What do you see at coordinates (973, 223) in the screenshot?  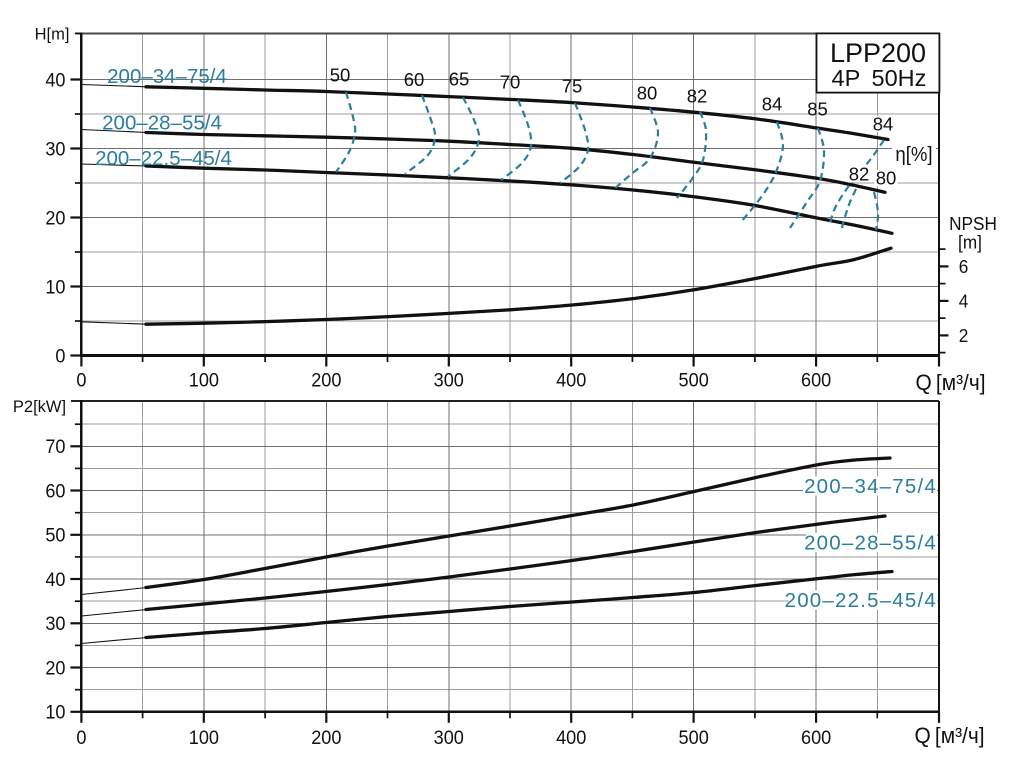 I see `svg-text: NPSH` at bounding box center [973, 223].